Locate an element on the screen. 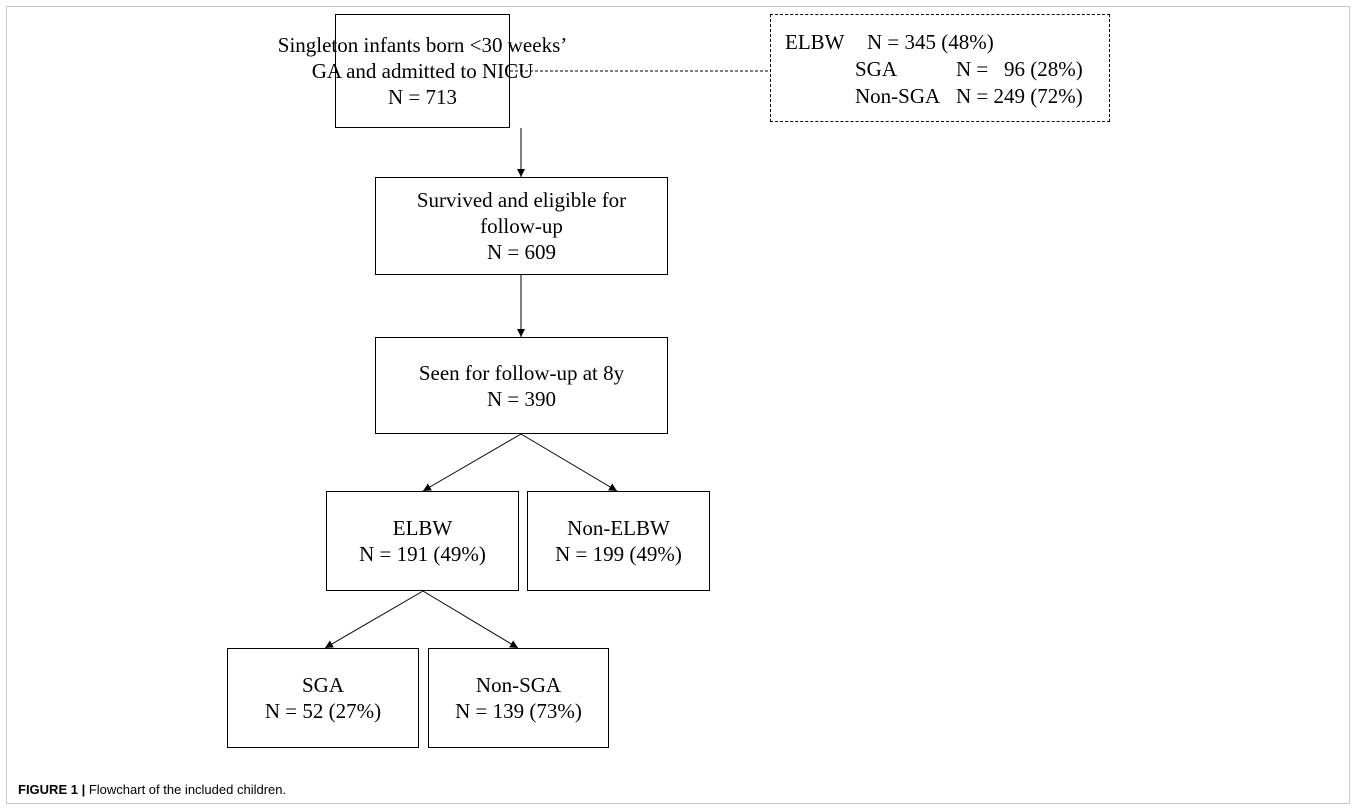  elbw-count: N = 191 (49%) is located at coordinates (422, 554).